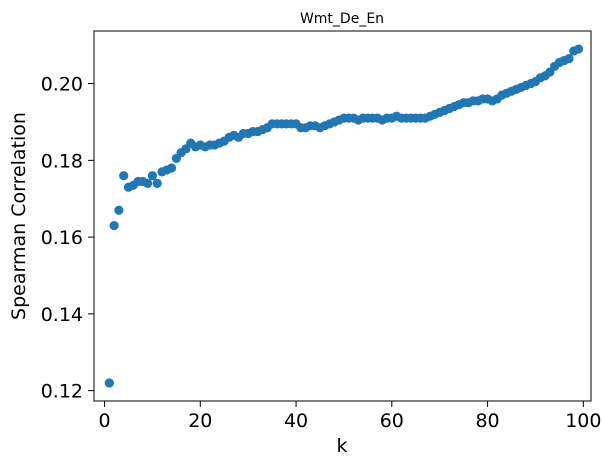 This screenshot has width=604, height=466. What do you see at coordinates (487, 421) in the screenshot?
I see `x-tick-label: 80` at bounding box center [487, 421].